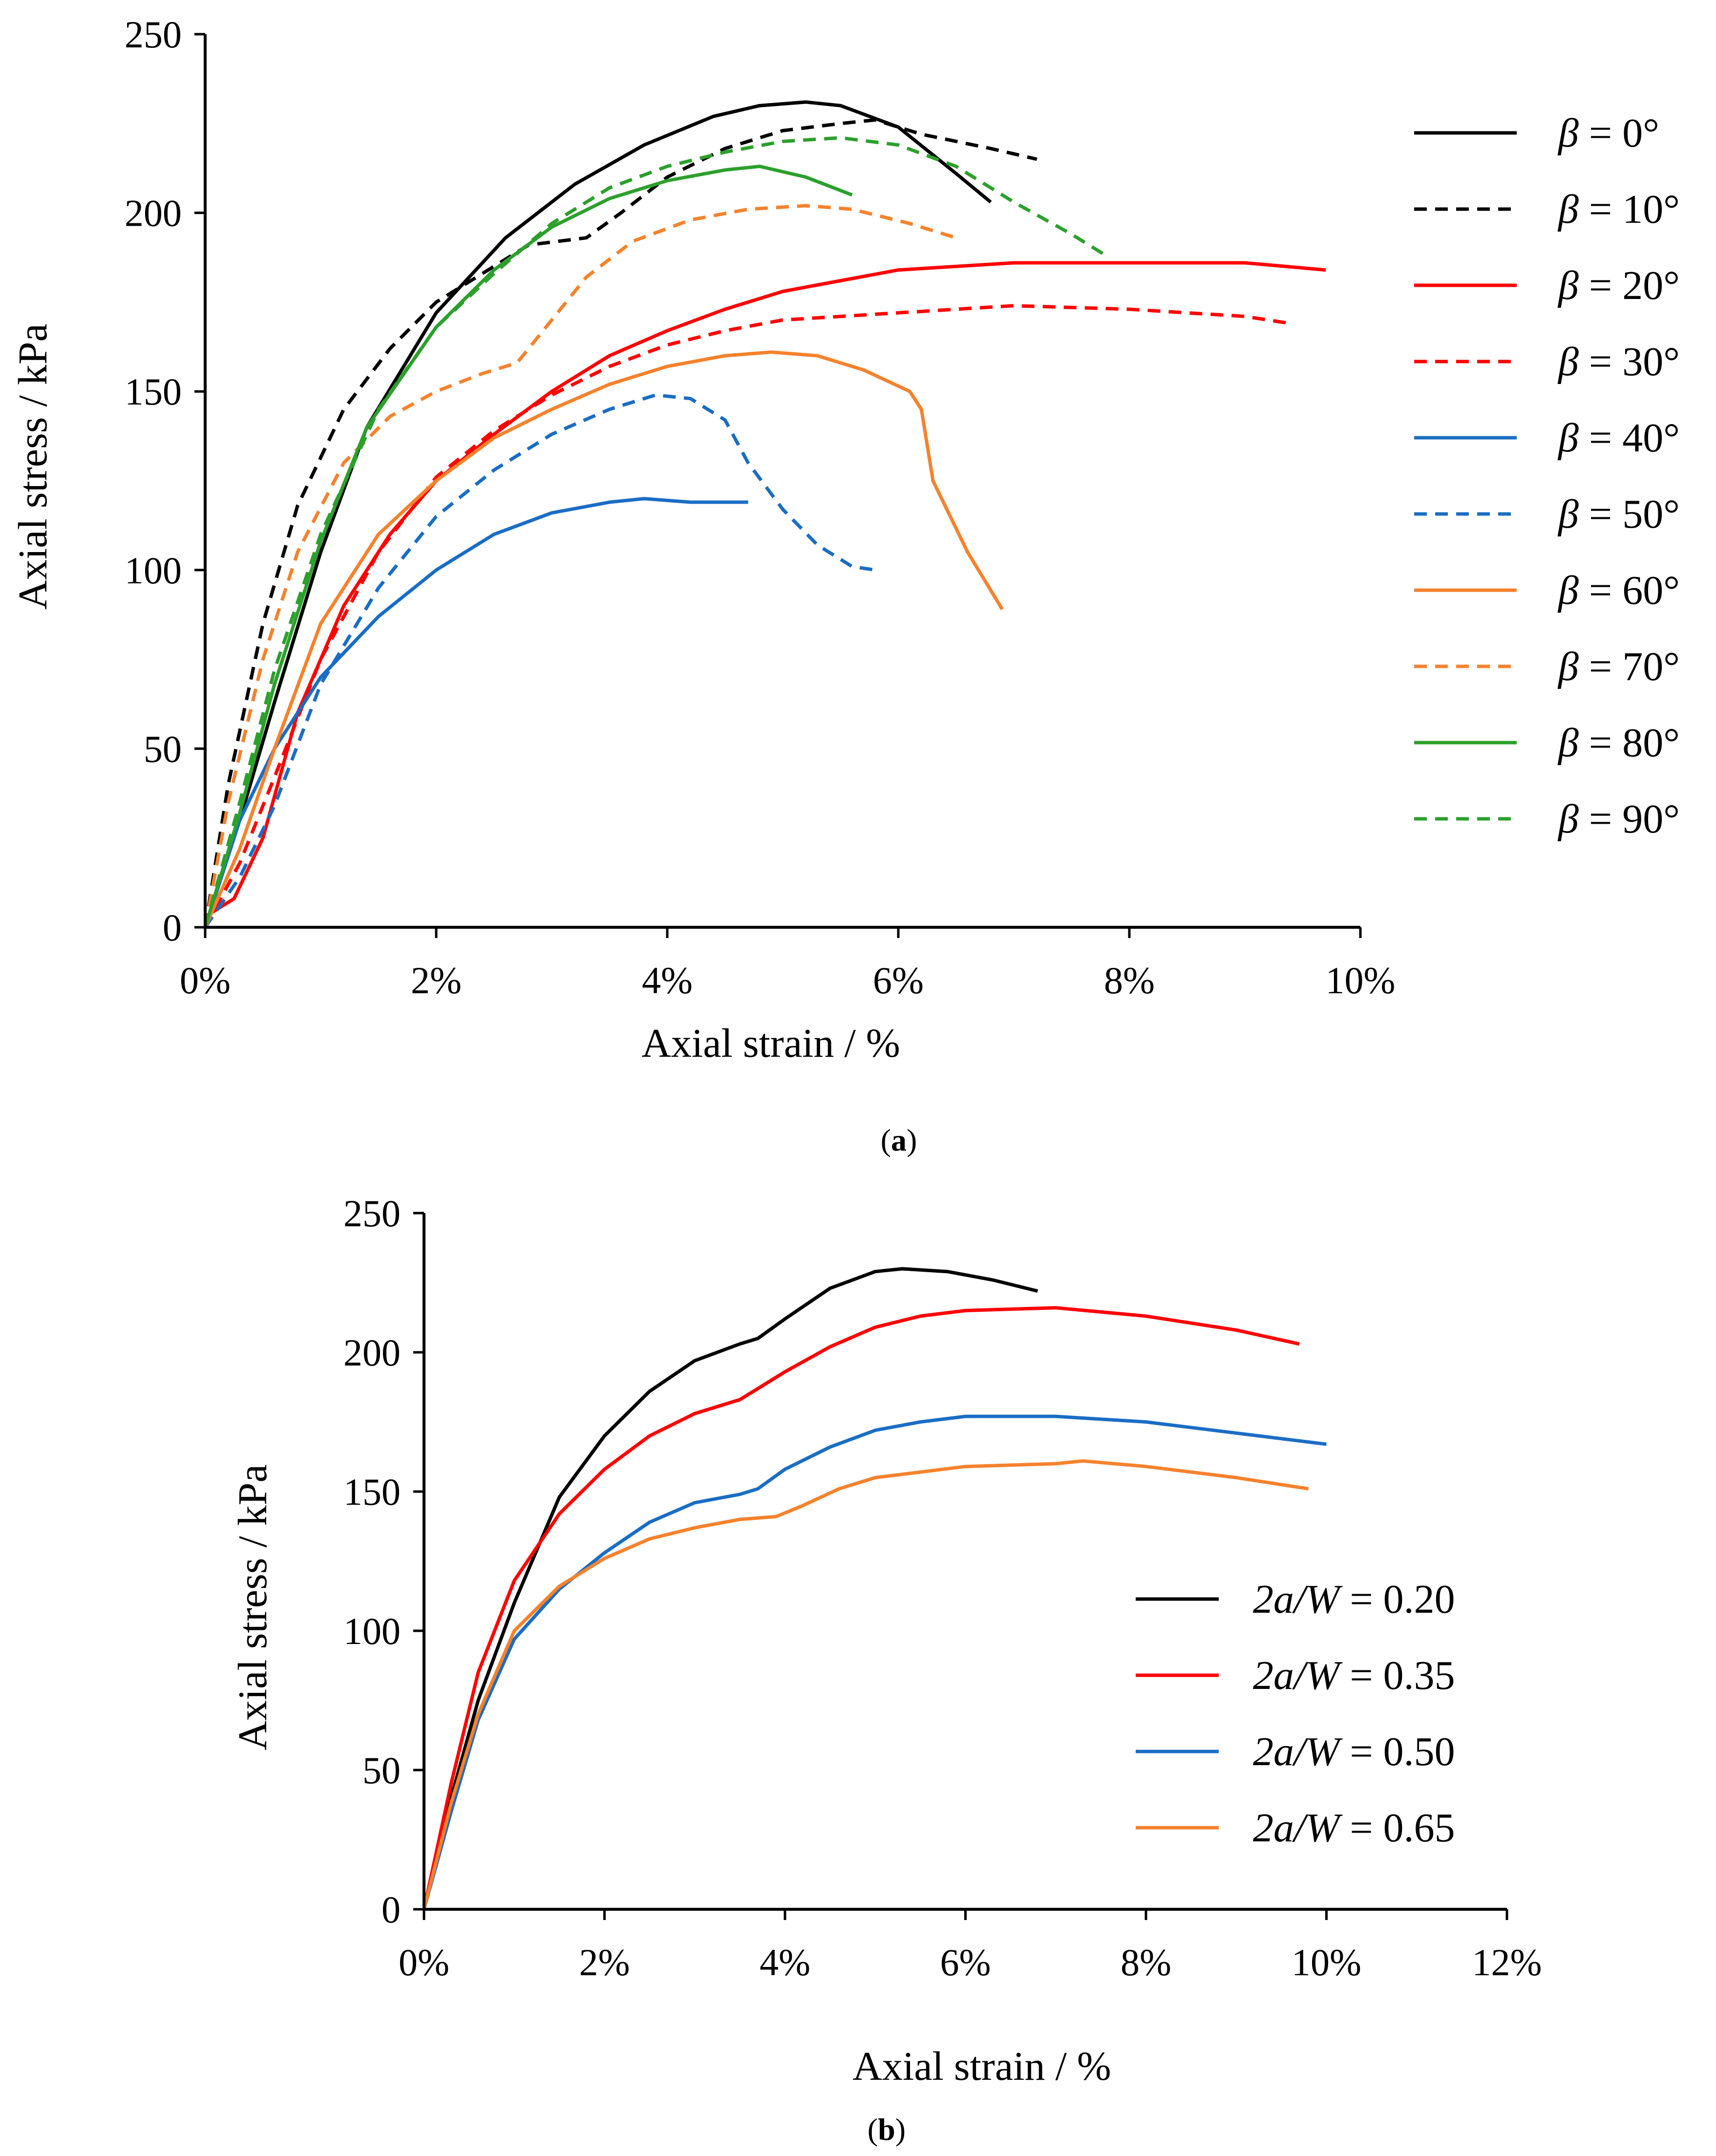 The image size is (1716, 2156). Describe the element at coordinates (436, 980) in the screenshot. I see `x-tick-label-a: 2%` at that location.